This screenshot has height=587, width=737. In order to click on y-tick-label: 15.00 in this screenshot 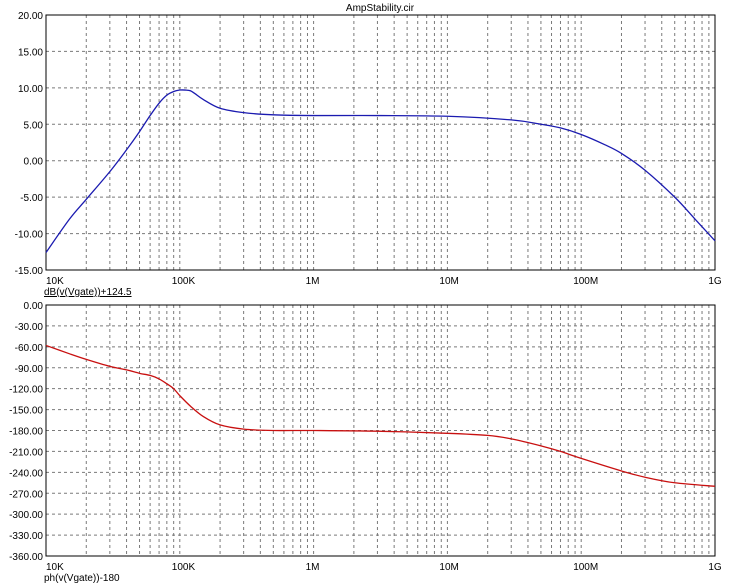, I will do `click(30, 52)`.